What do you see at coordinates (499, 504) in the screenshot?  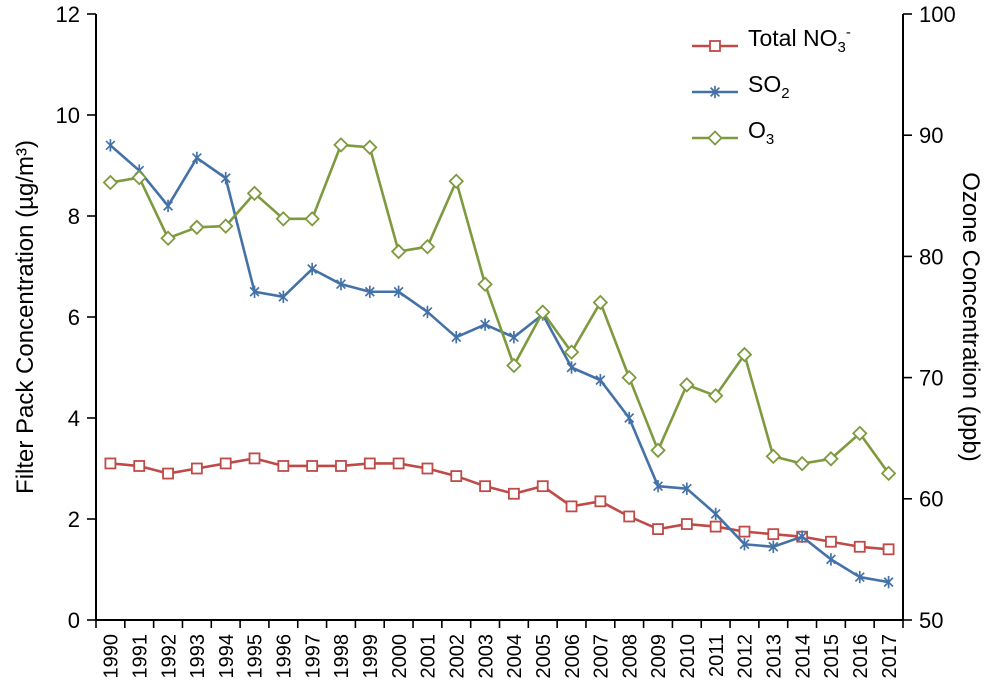 I see `series-line-total-no3-` at bounding box center [499, 504].